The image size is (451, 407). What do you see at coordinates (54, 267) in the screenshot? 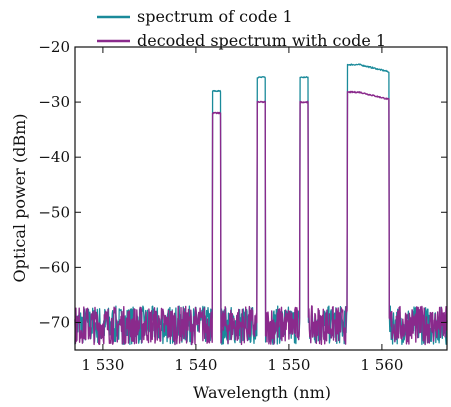
I see `y-tick-label: −60` at bounding box center [54, 267].